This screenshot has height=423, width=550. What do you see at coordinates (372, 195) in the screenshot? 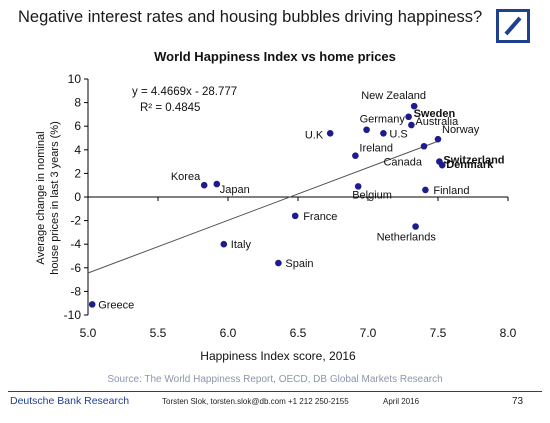
I see `point-label: Belgium` at bounding box center [372, 195].